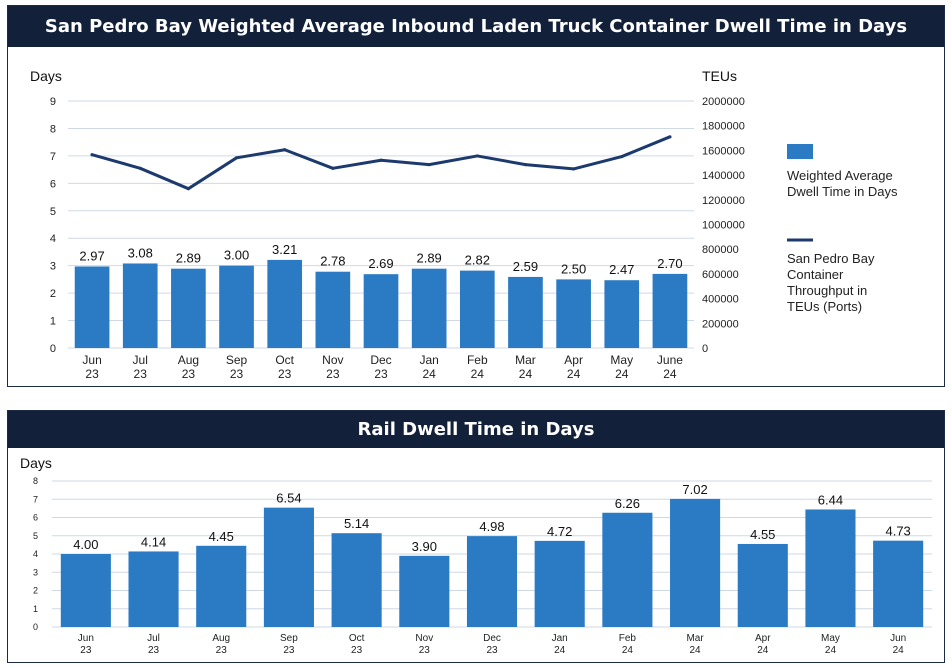 Image resolution: width=952 pixels, height=668 pixels. I want to click on y2-tick-label: 600000, so click(720, 275).